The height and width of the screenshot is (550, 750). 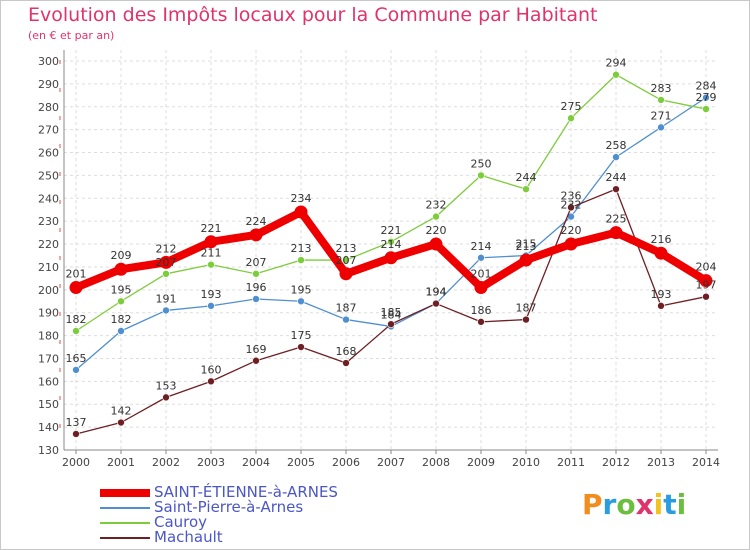 What do you see at coordinates (346, 351) in the screenshot?
I see `data-label: 168` at bounding box center [346, 351].